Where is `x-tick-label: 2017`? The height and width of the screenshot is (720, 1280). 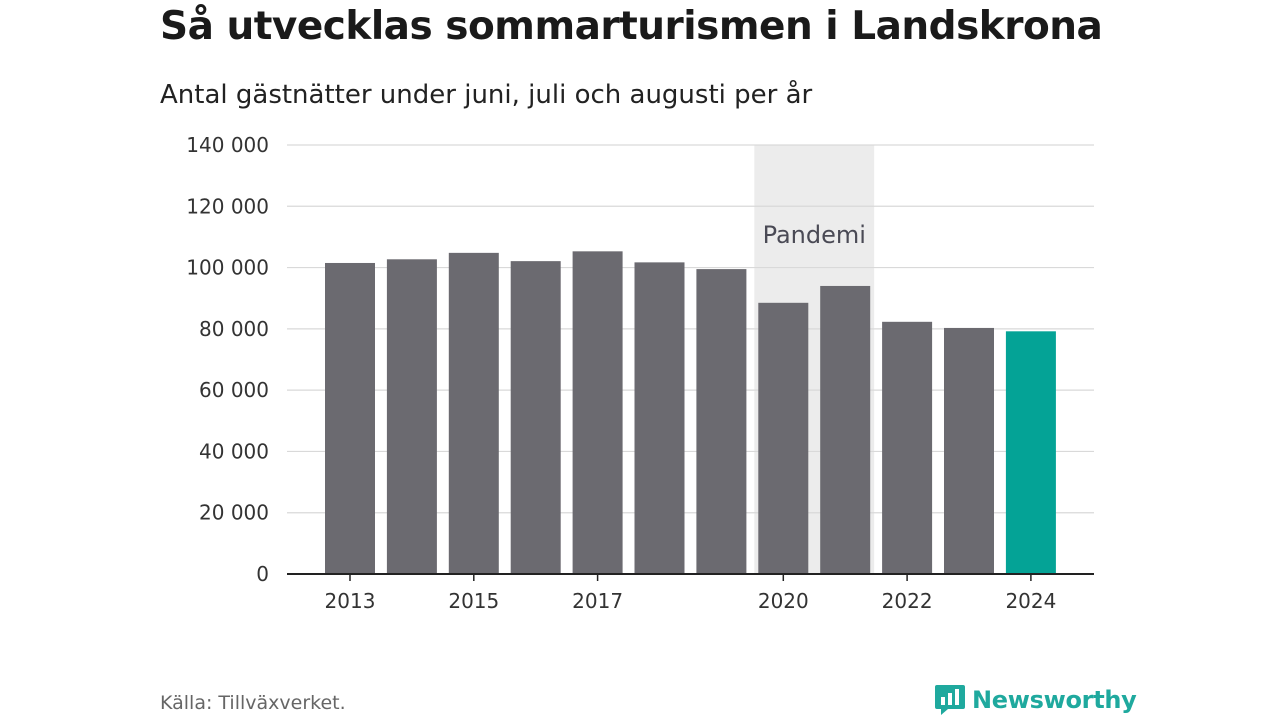 x-tick-label: 2017 is located at coordinates (597, 601).